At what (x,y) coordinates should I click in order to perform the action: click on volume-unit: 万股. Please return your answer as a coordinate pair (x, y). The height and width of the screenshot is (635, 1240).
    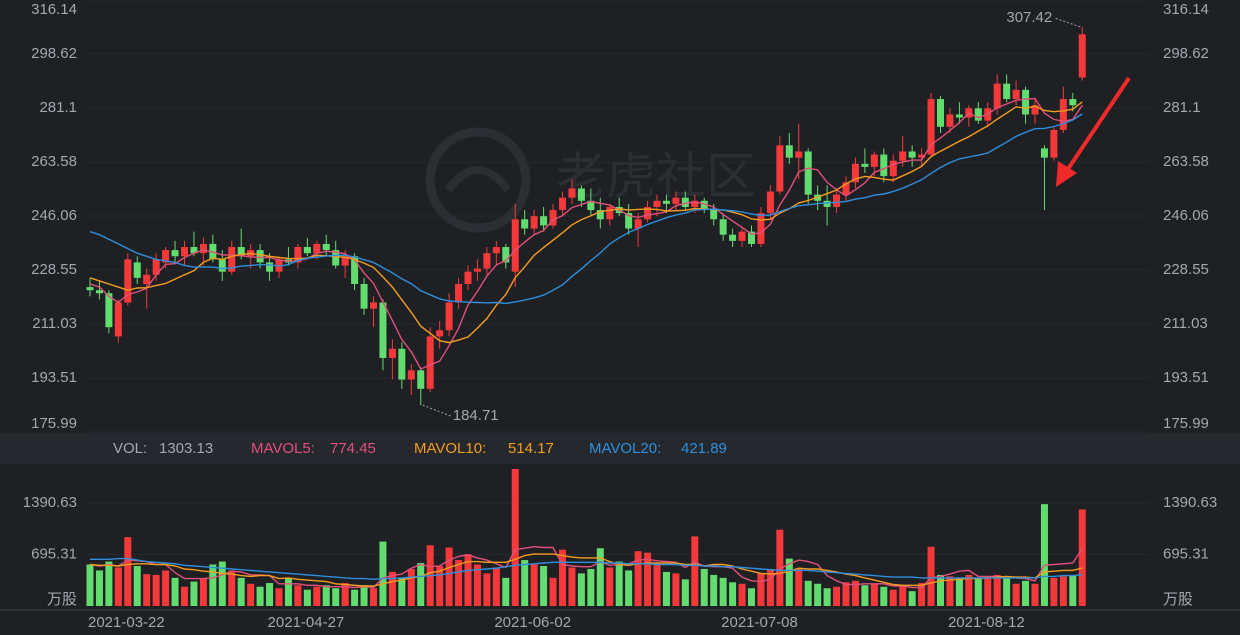
    Looking at the image, I should click on (62, 599).